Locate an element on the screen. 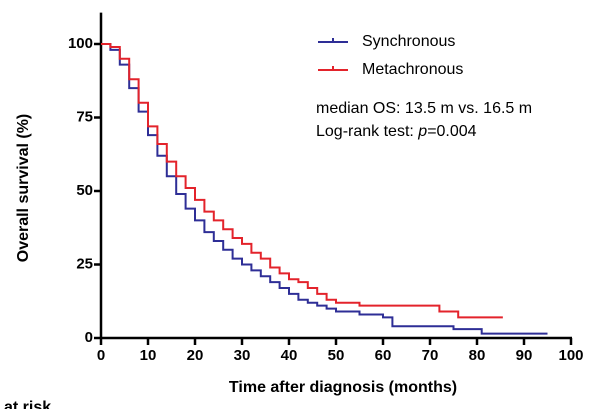  x-axis-label: Time after diagnosis (months) is located at coordinates (343, 387).